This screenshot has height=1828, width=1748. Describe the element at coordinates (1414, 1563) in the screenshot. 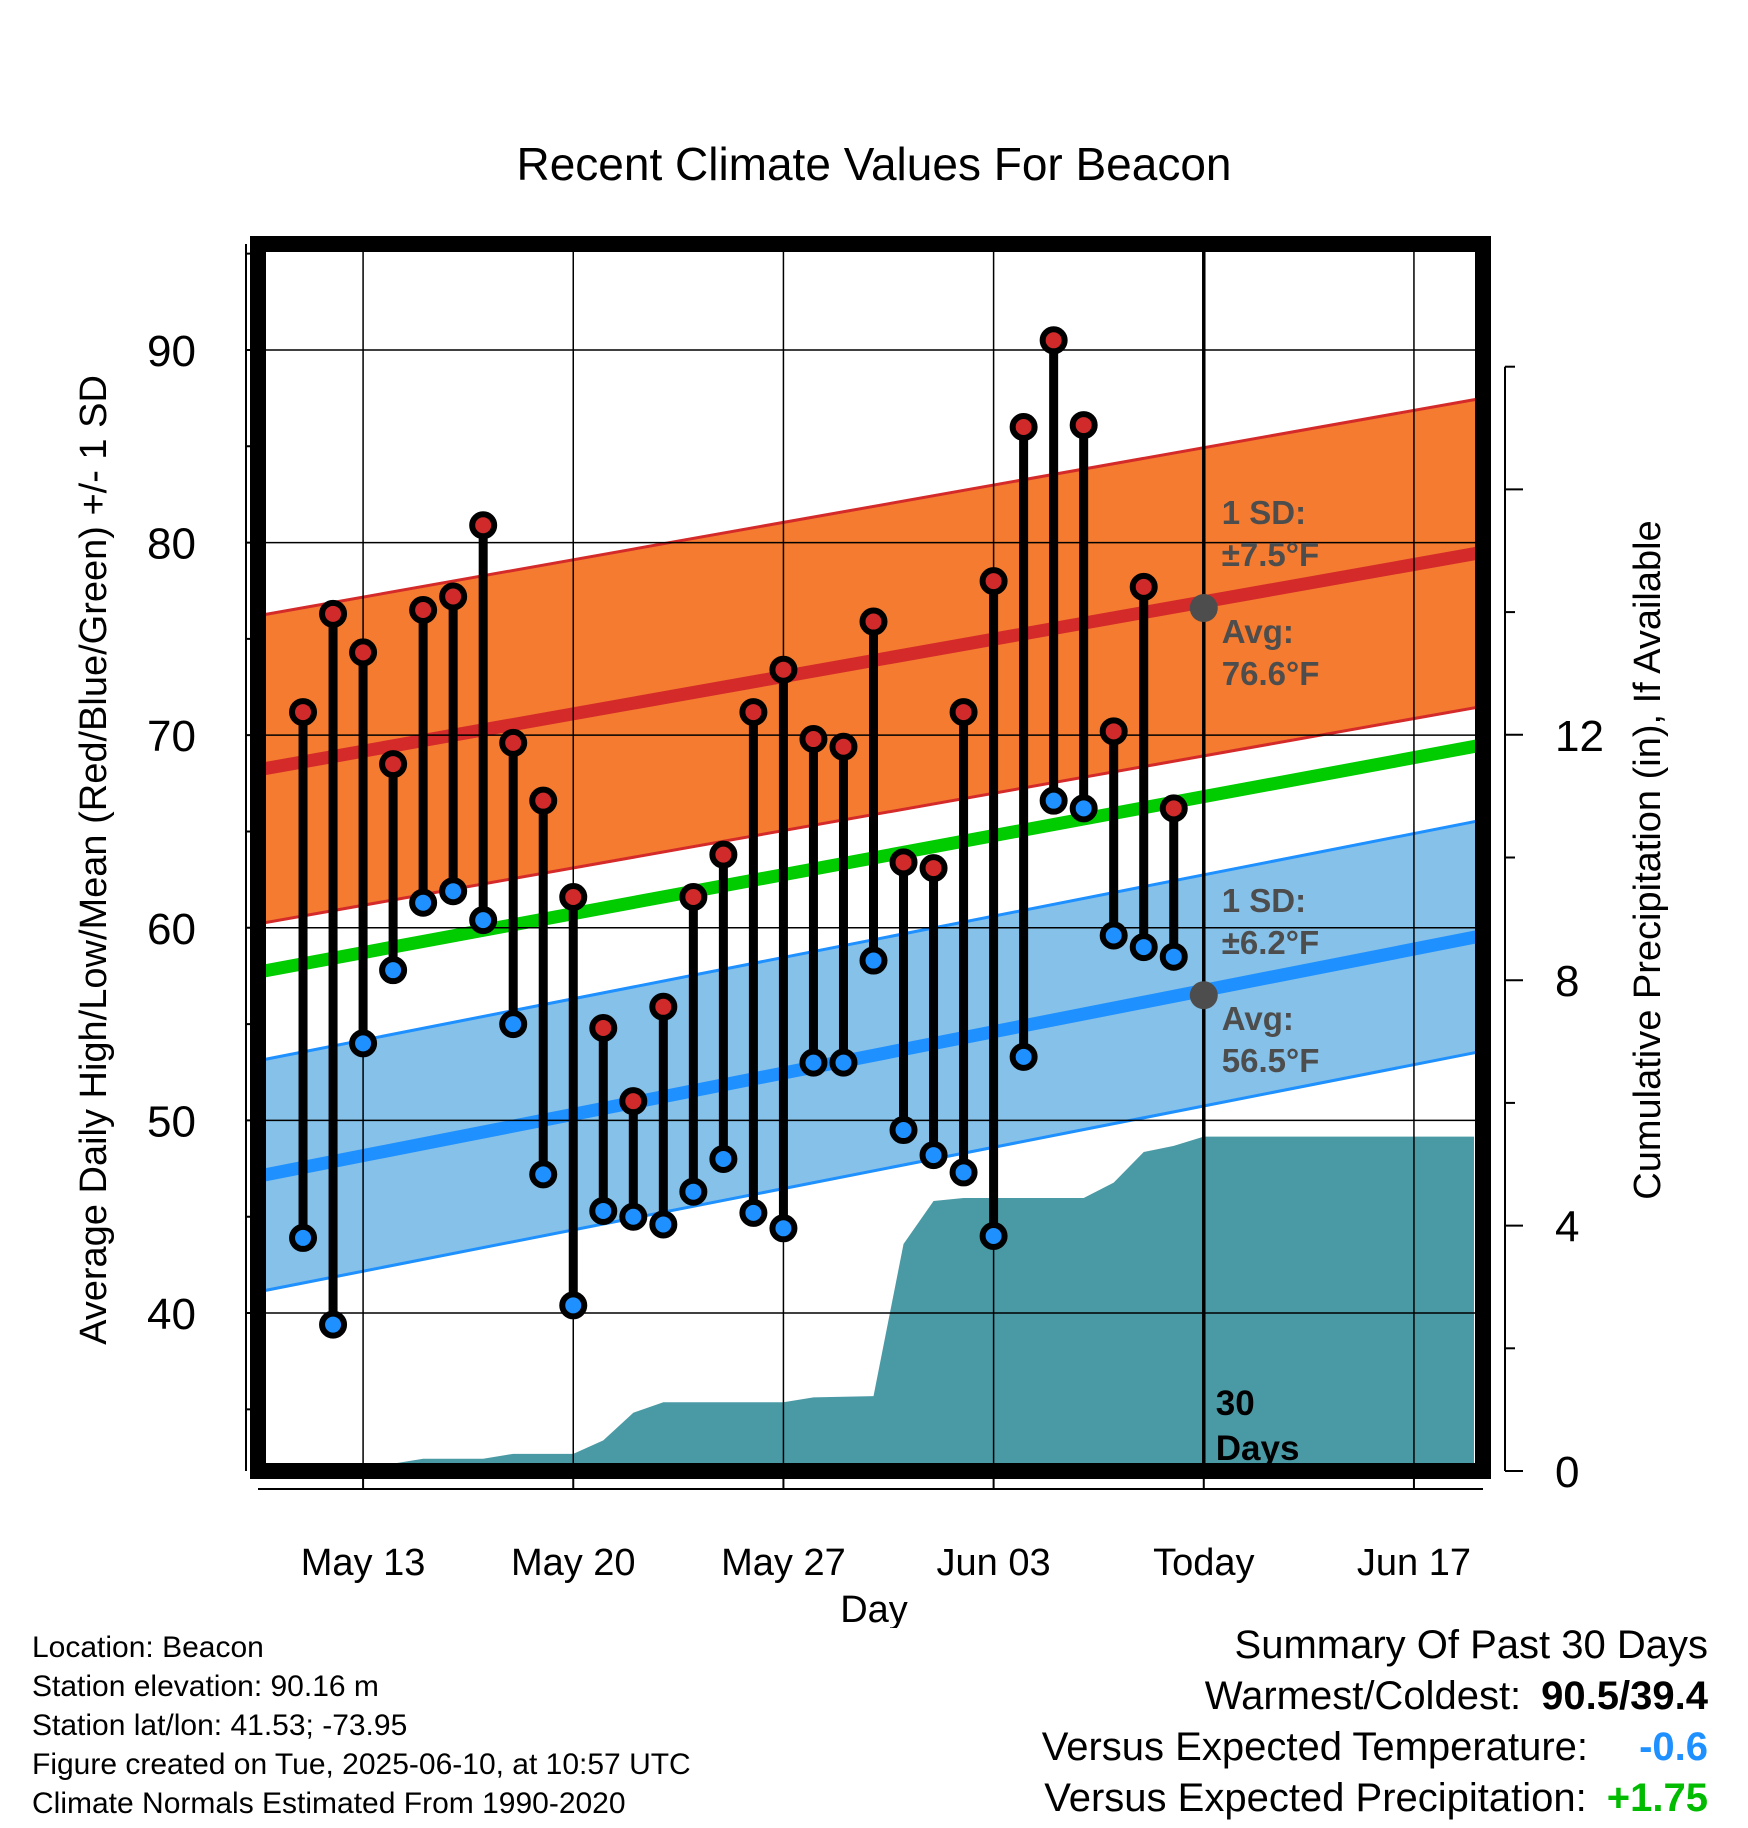

I see `x-tick-label: Jun 17` at that location.